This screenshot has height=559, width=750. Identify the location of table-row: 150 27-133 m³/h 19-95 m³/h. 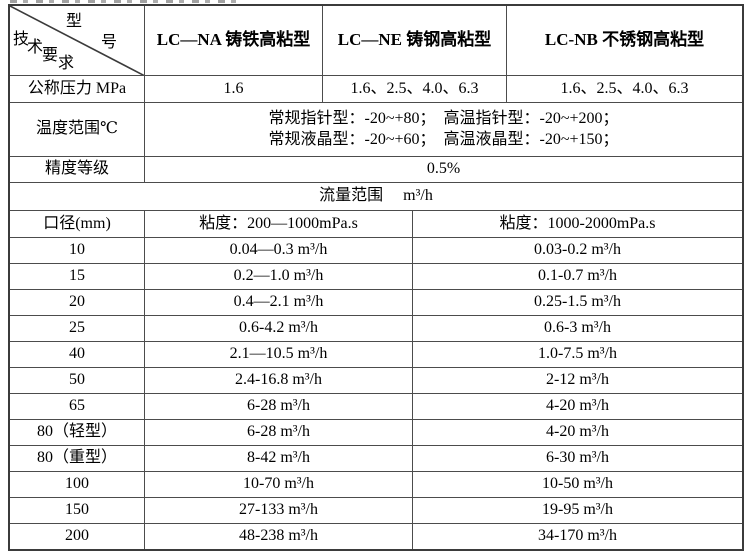
(376, 511).